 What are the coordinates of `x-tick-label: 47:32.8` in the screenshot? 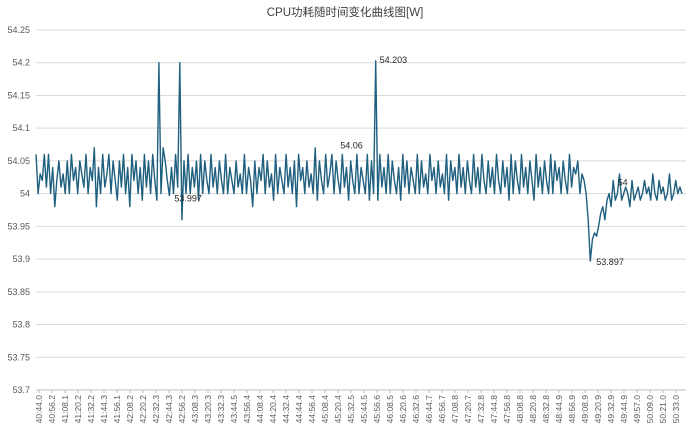 It's located at (481, 409).